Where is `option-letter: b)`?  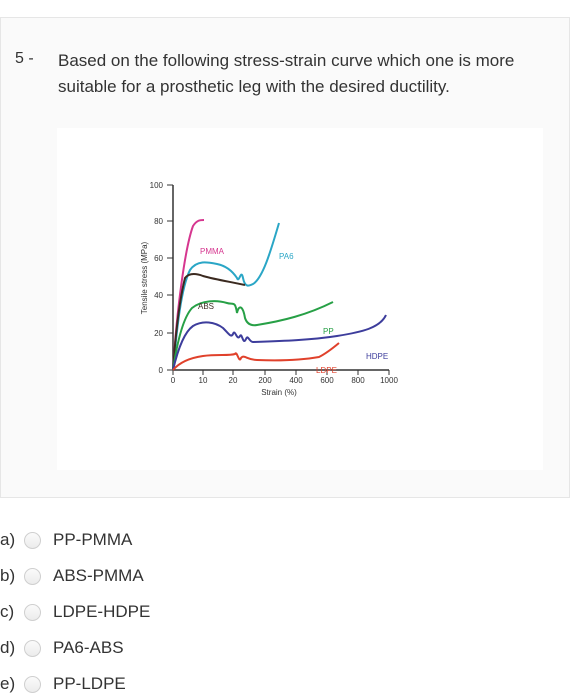 option-letter: b) is located at coordinates (8, 575).